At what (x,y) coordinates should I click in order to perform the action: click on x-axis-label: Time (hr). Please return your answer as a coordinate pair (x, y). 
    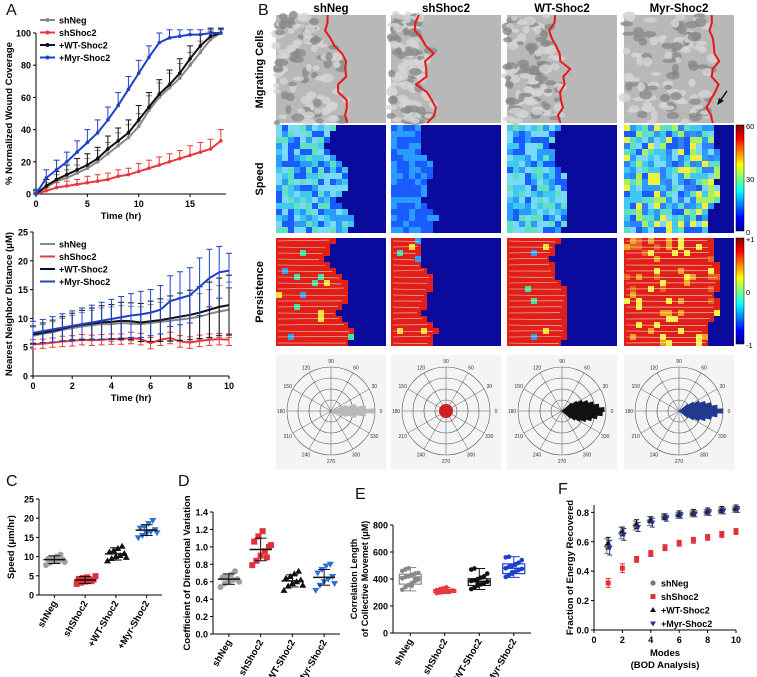
    Looking at the image, I should click on (121, 216).